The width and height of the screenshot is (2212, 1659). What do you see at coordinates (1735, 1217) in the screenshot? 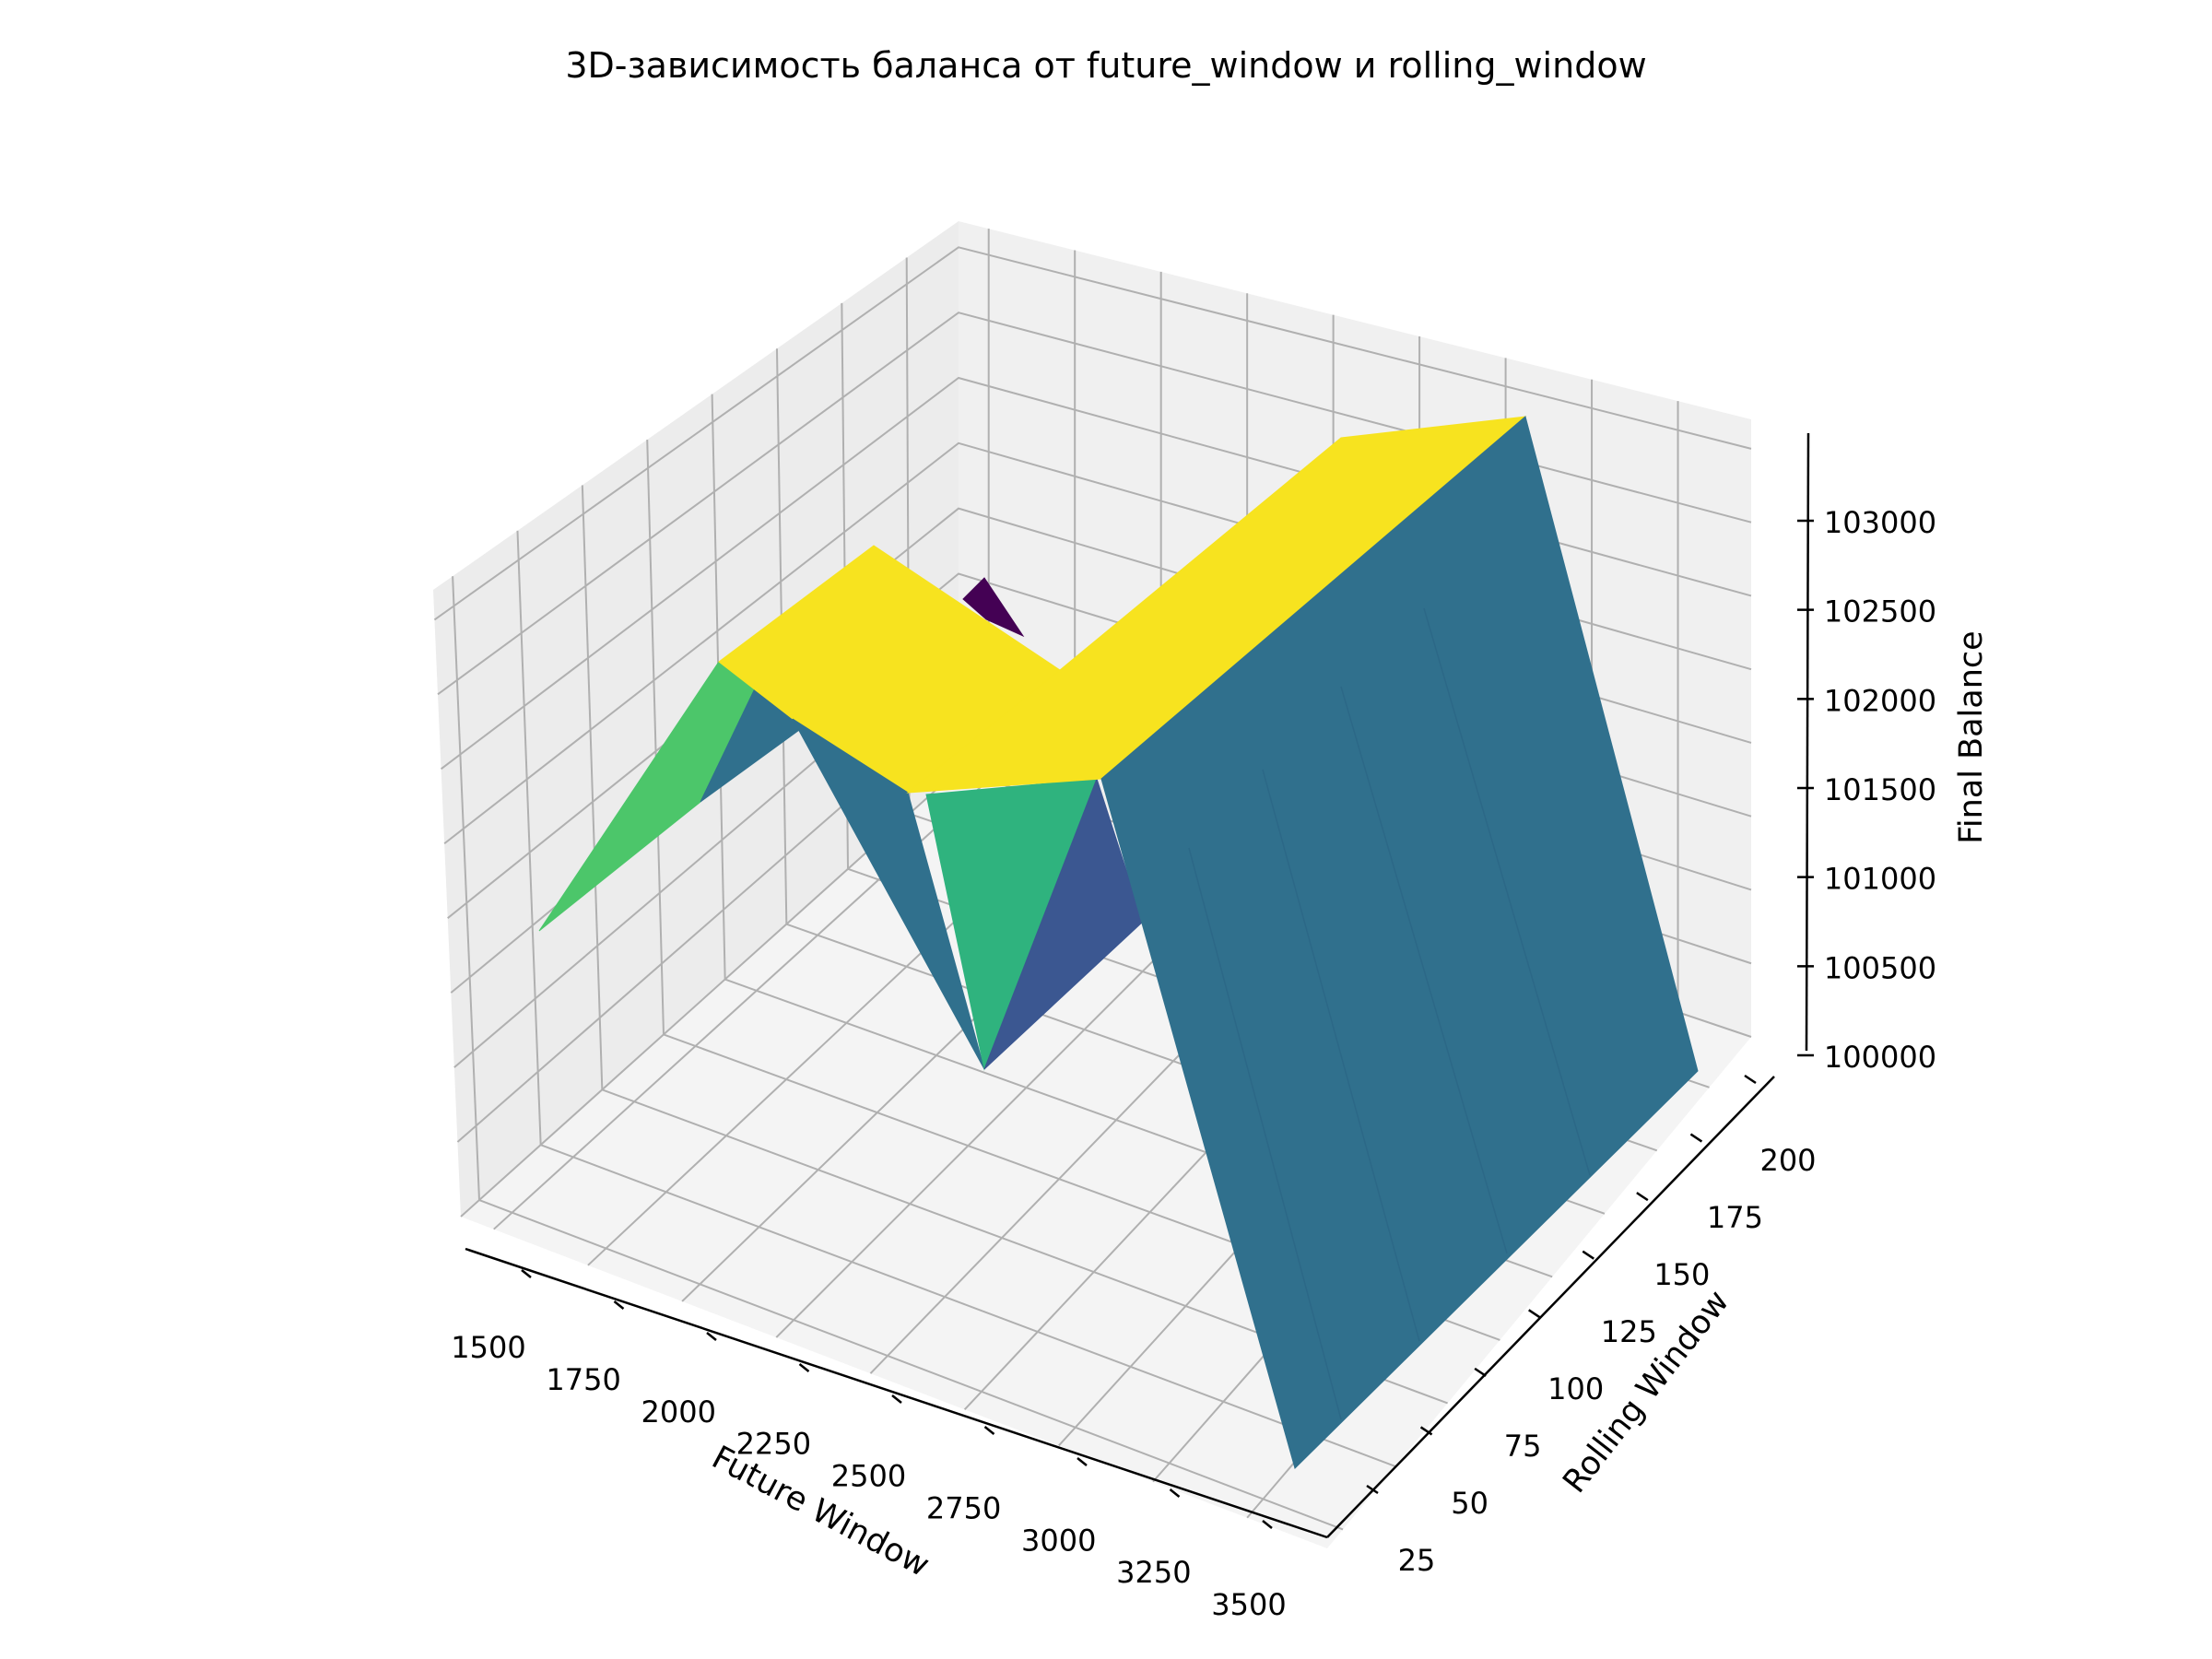
I see `y-tick-label: 175` at bounding box center [1735, 1217].